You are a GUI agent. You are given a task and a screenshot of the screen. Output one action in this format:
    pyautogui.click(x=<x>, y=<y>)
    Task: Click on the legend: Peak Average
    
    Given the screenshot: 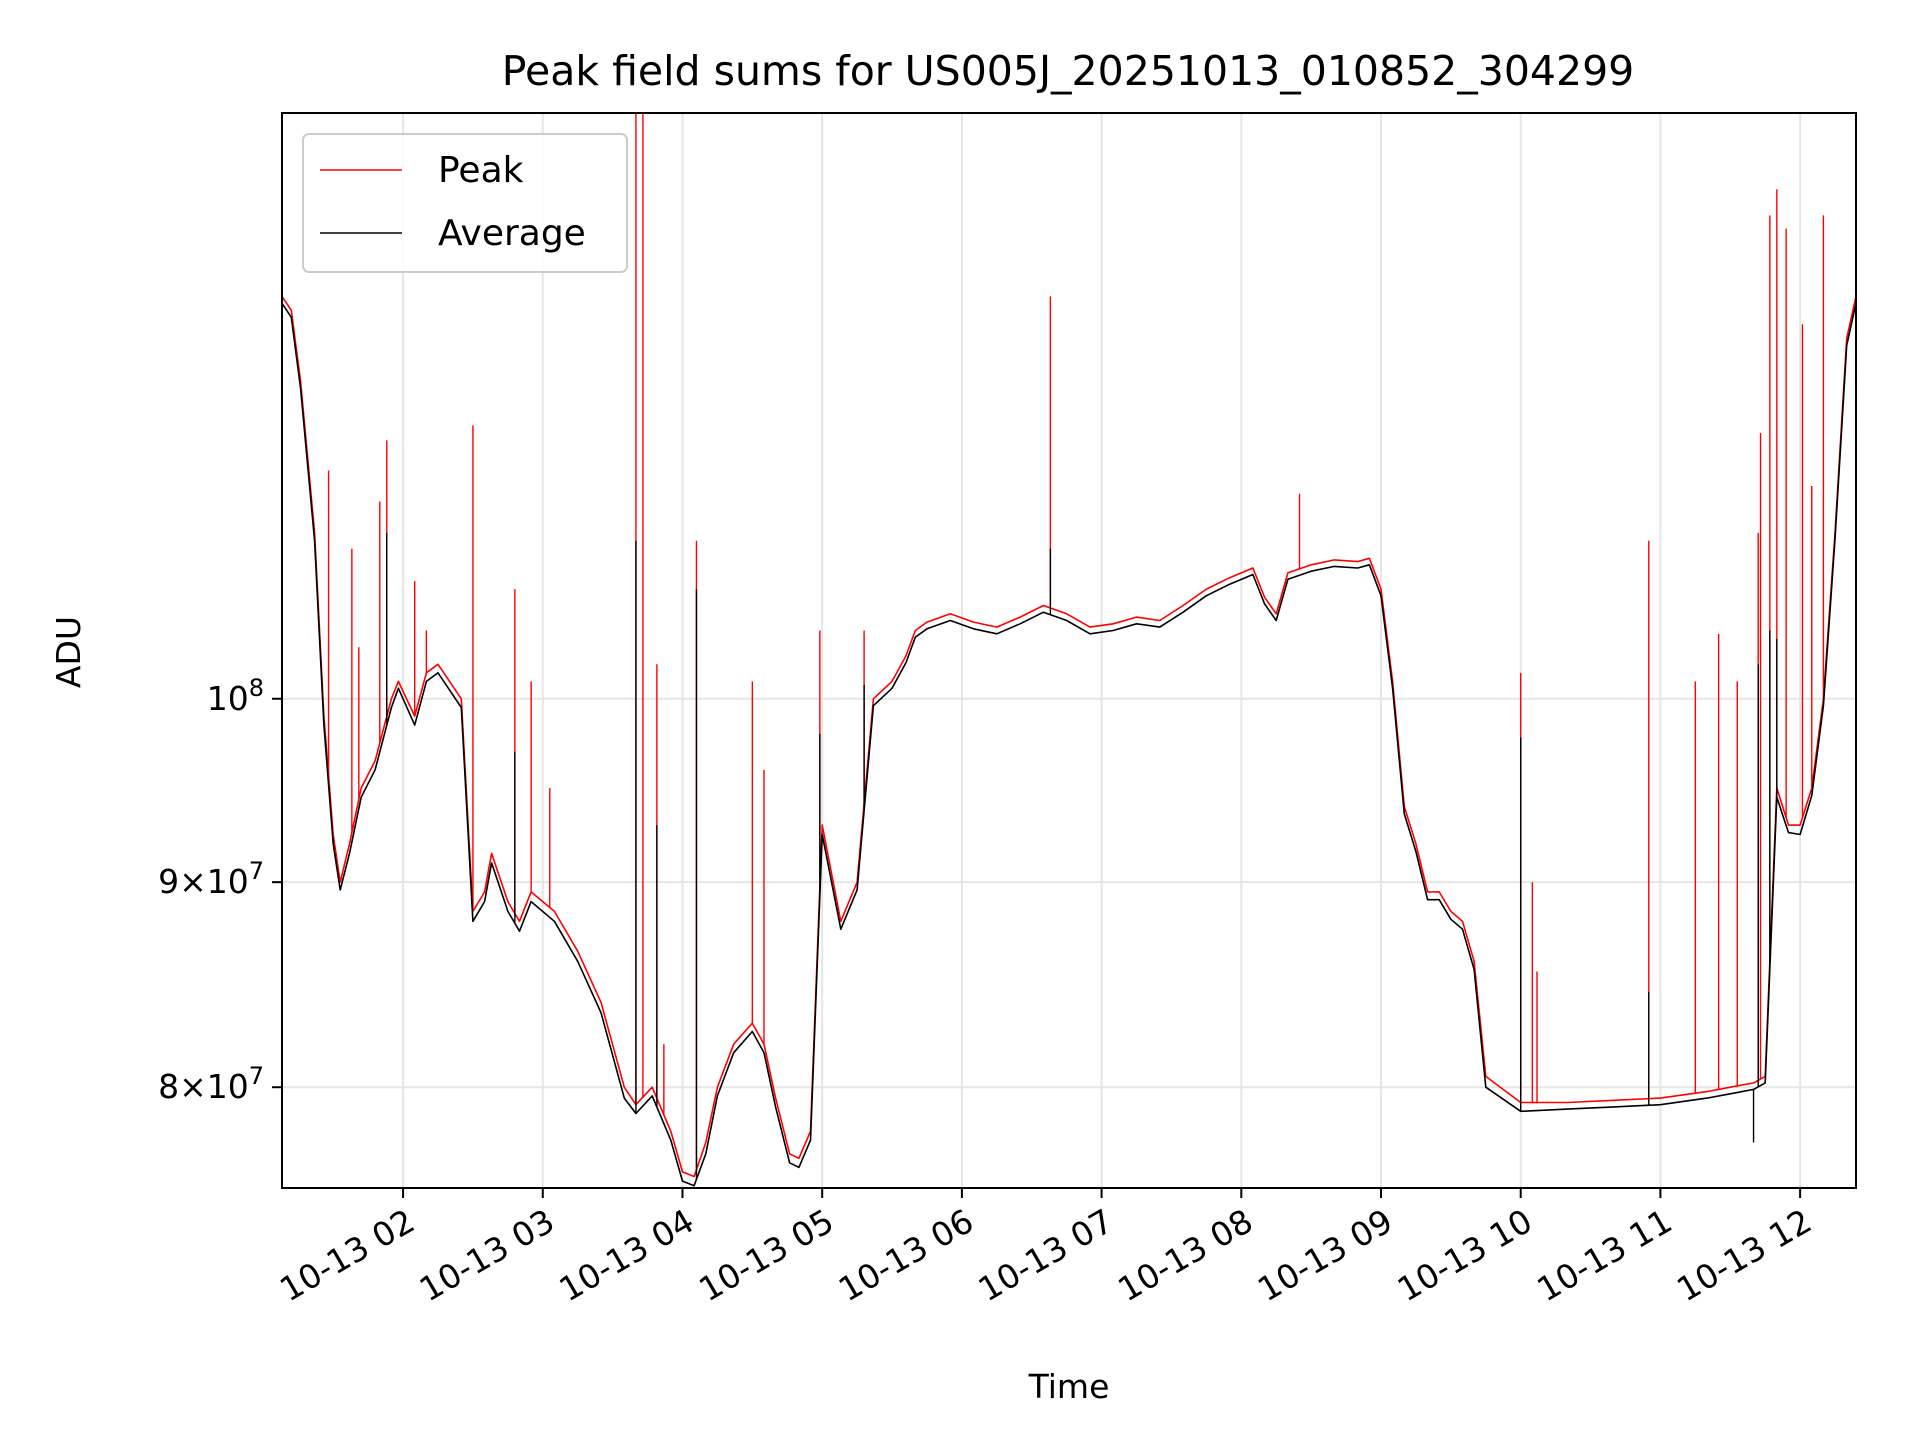 What is the action you would take?
    pyautogui.click(x=465, y=203)
    